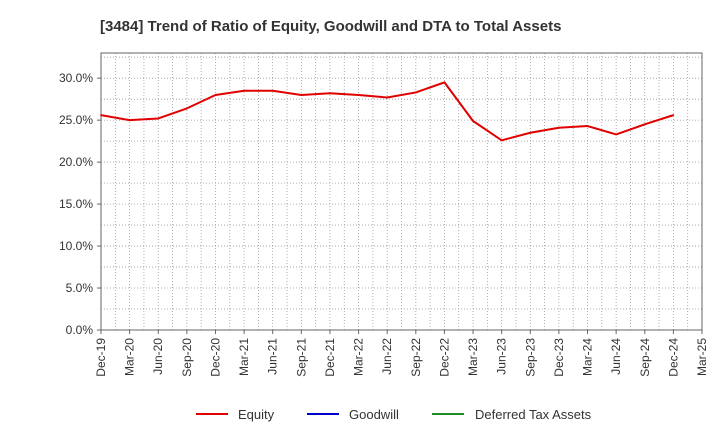 The height and width of the screenshot is (440, 720). I want to click on legend-label: Goodwill, so click(374, 414).